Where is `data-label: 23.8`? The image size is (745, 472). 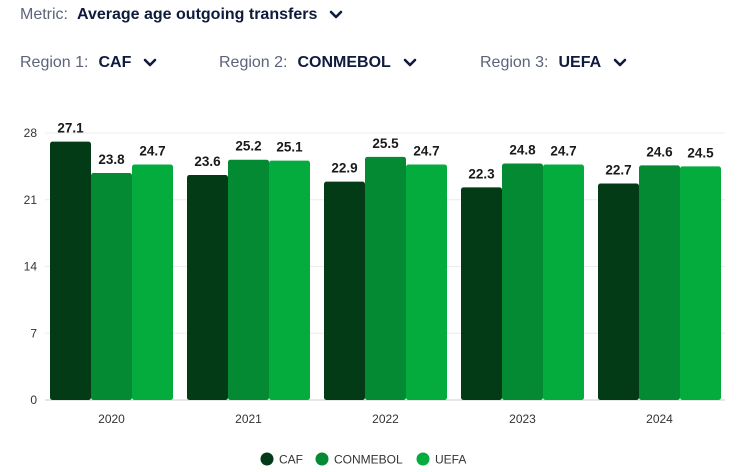 data-label: 23.8 is located at coordinates (111, 159).